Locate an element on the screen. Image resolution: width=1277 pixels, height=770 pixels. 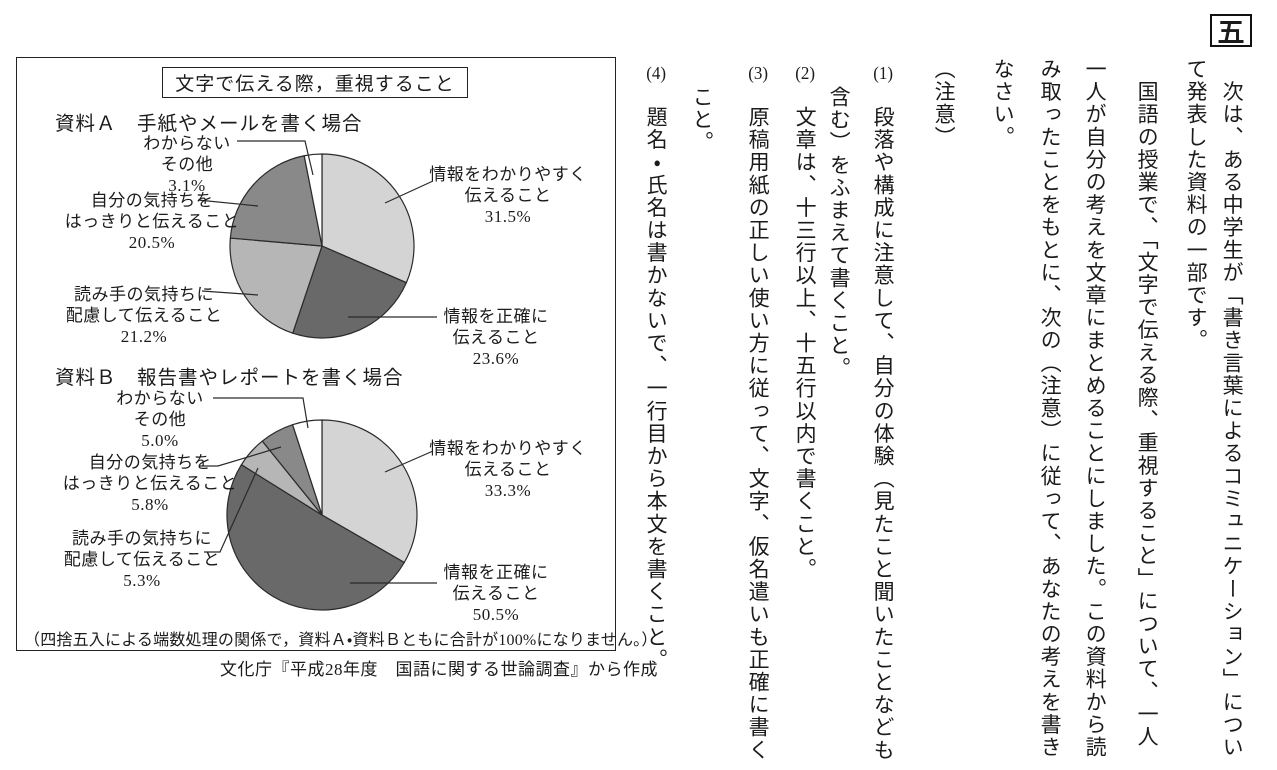
notice-item: (2) 文章は、十三行以上、十五行以内で書くこと。 is located at coordinates (805, 322).